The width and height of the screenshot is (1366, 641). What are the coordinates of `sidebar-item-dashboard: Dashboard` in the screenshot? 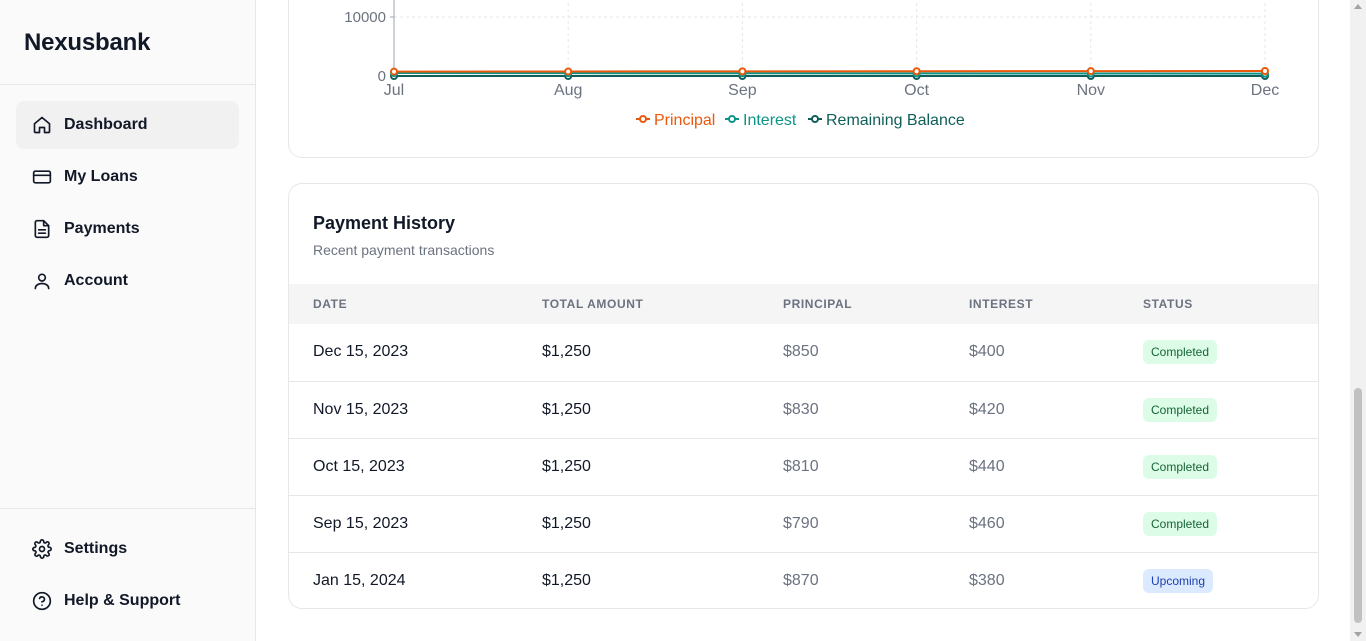 It's located at (127, 125).